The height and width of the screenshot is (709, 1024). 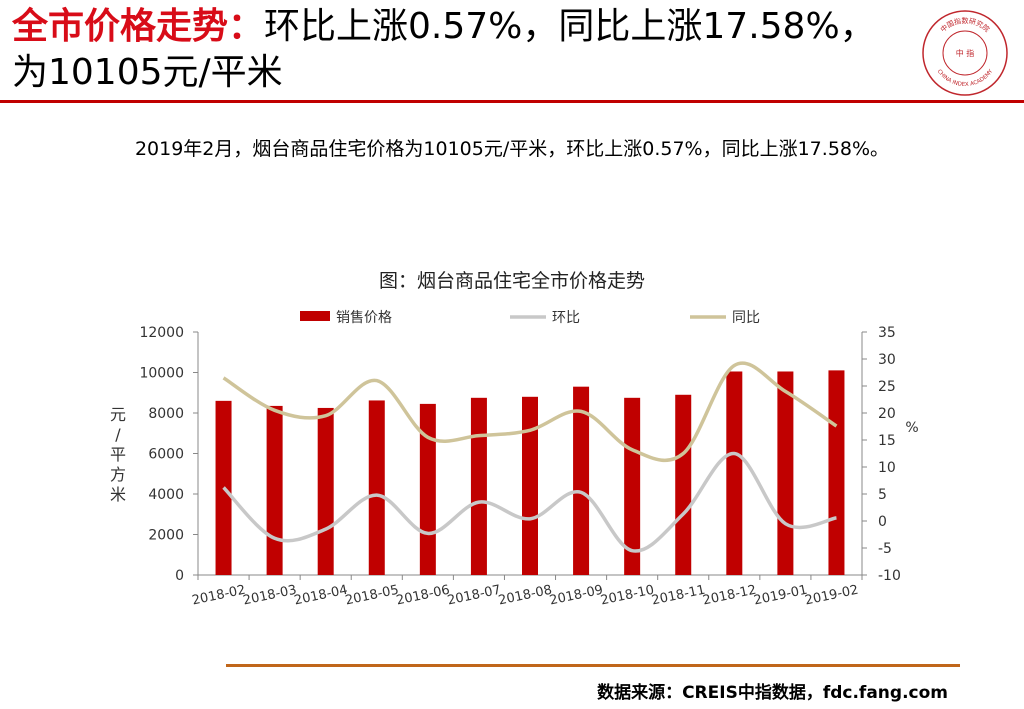 I want to click on y-right-tick-label: 30, so click(x=887, y=360).